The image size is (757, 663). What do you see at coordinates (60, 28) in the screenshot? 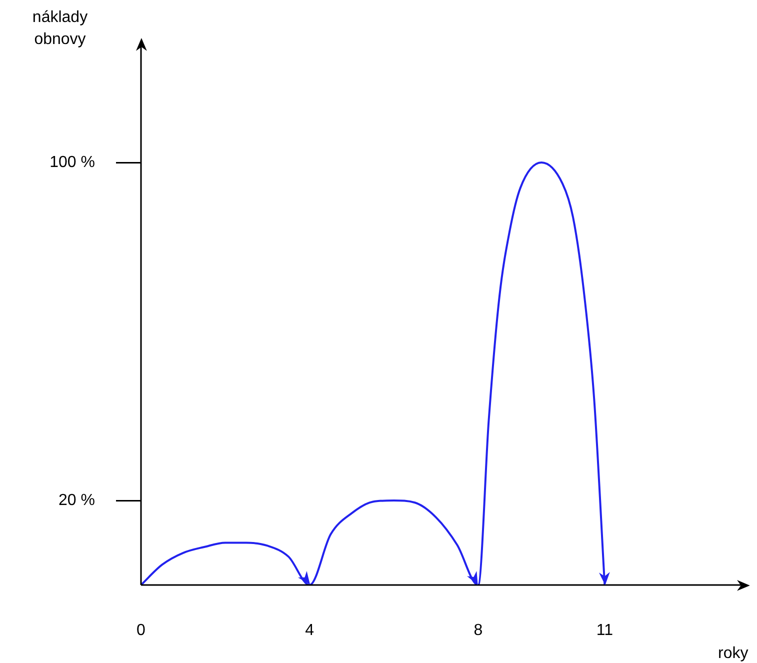
I see `y-axis-title: náklady obnovy` at bounding box center [60, 28].